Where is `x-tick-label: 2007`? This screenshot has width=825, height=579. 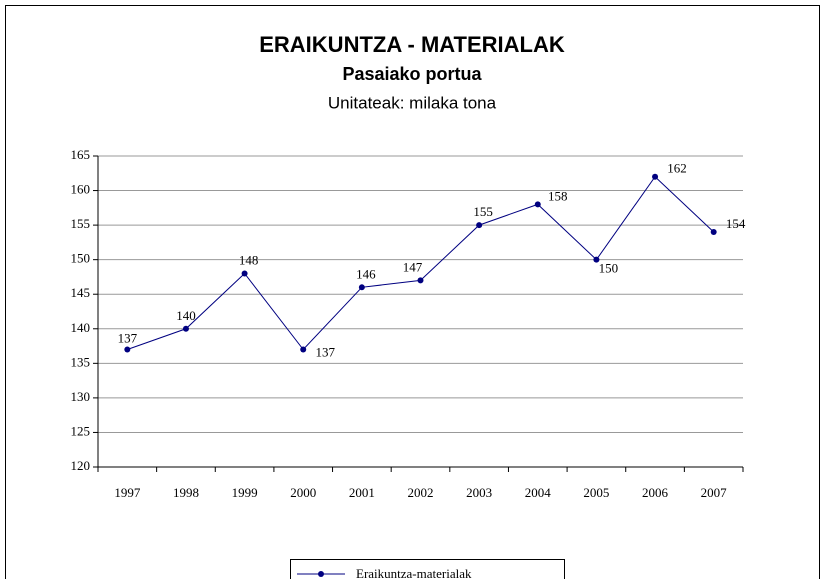
x-tick-label: 2007 is located at coordinates (714, 492).